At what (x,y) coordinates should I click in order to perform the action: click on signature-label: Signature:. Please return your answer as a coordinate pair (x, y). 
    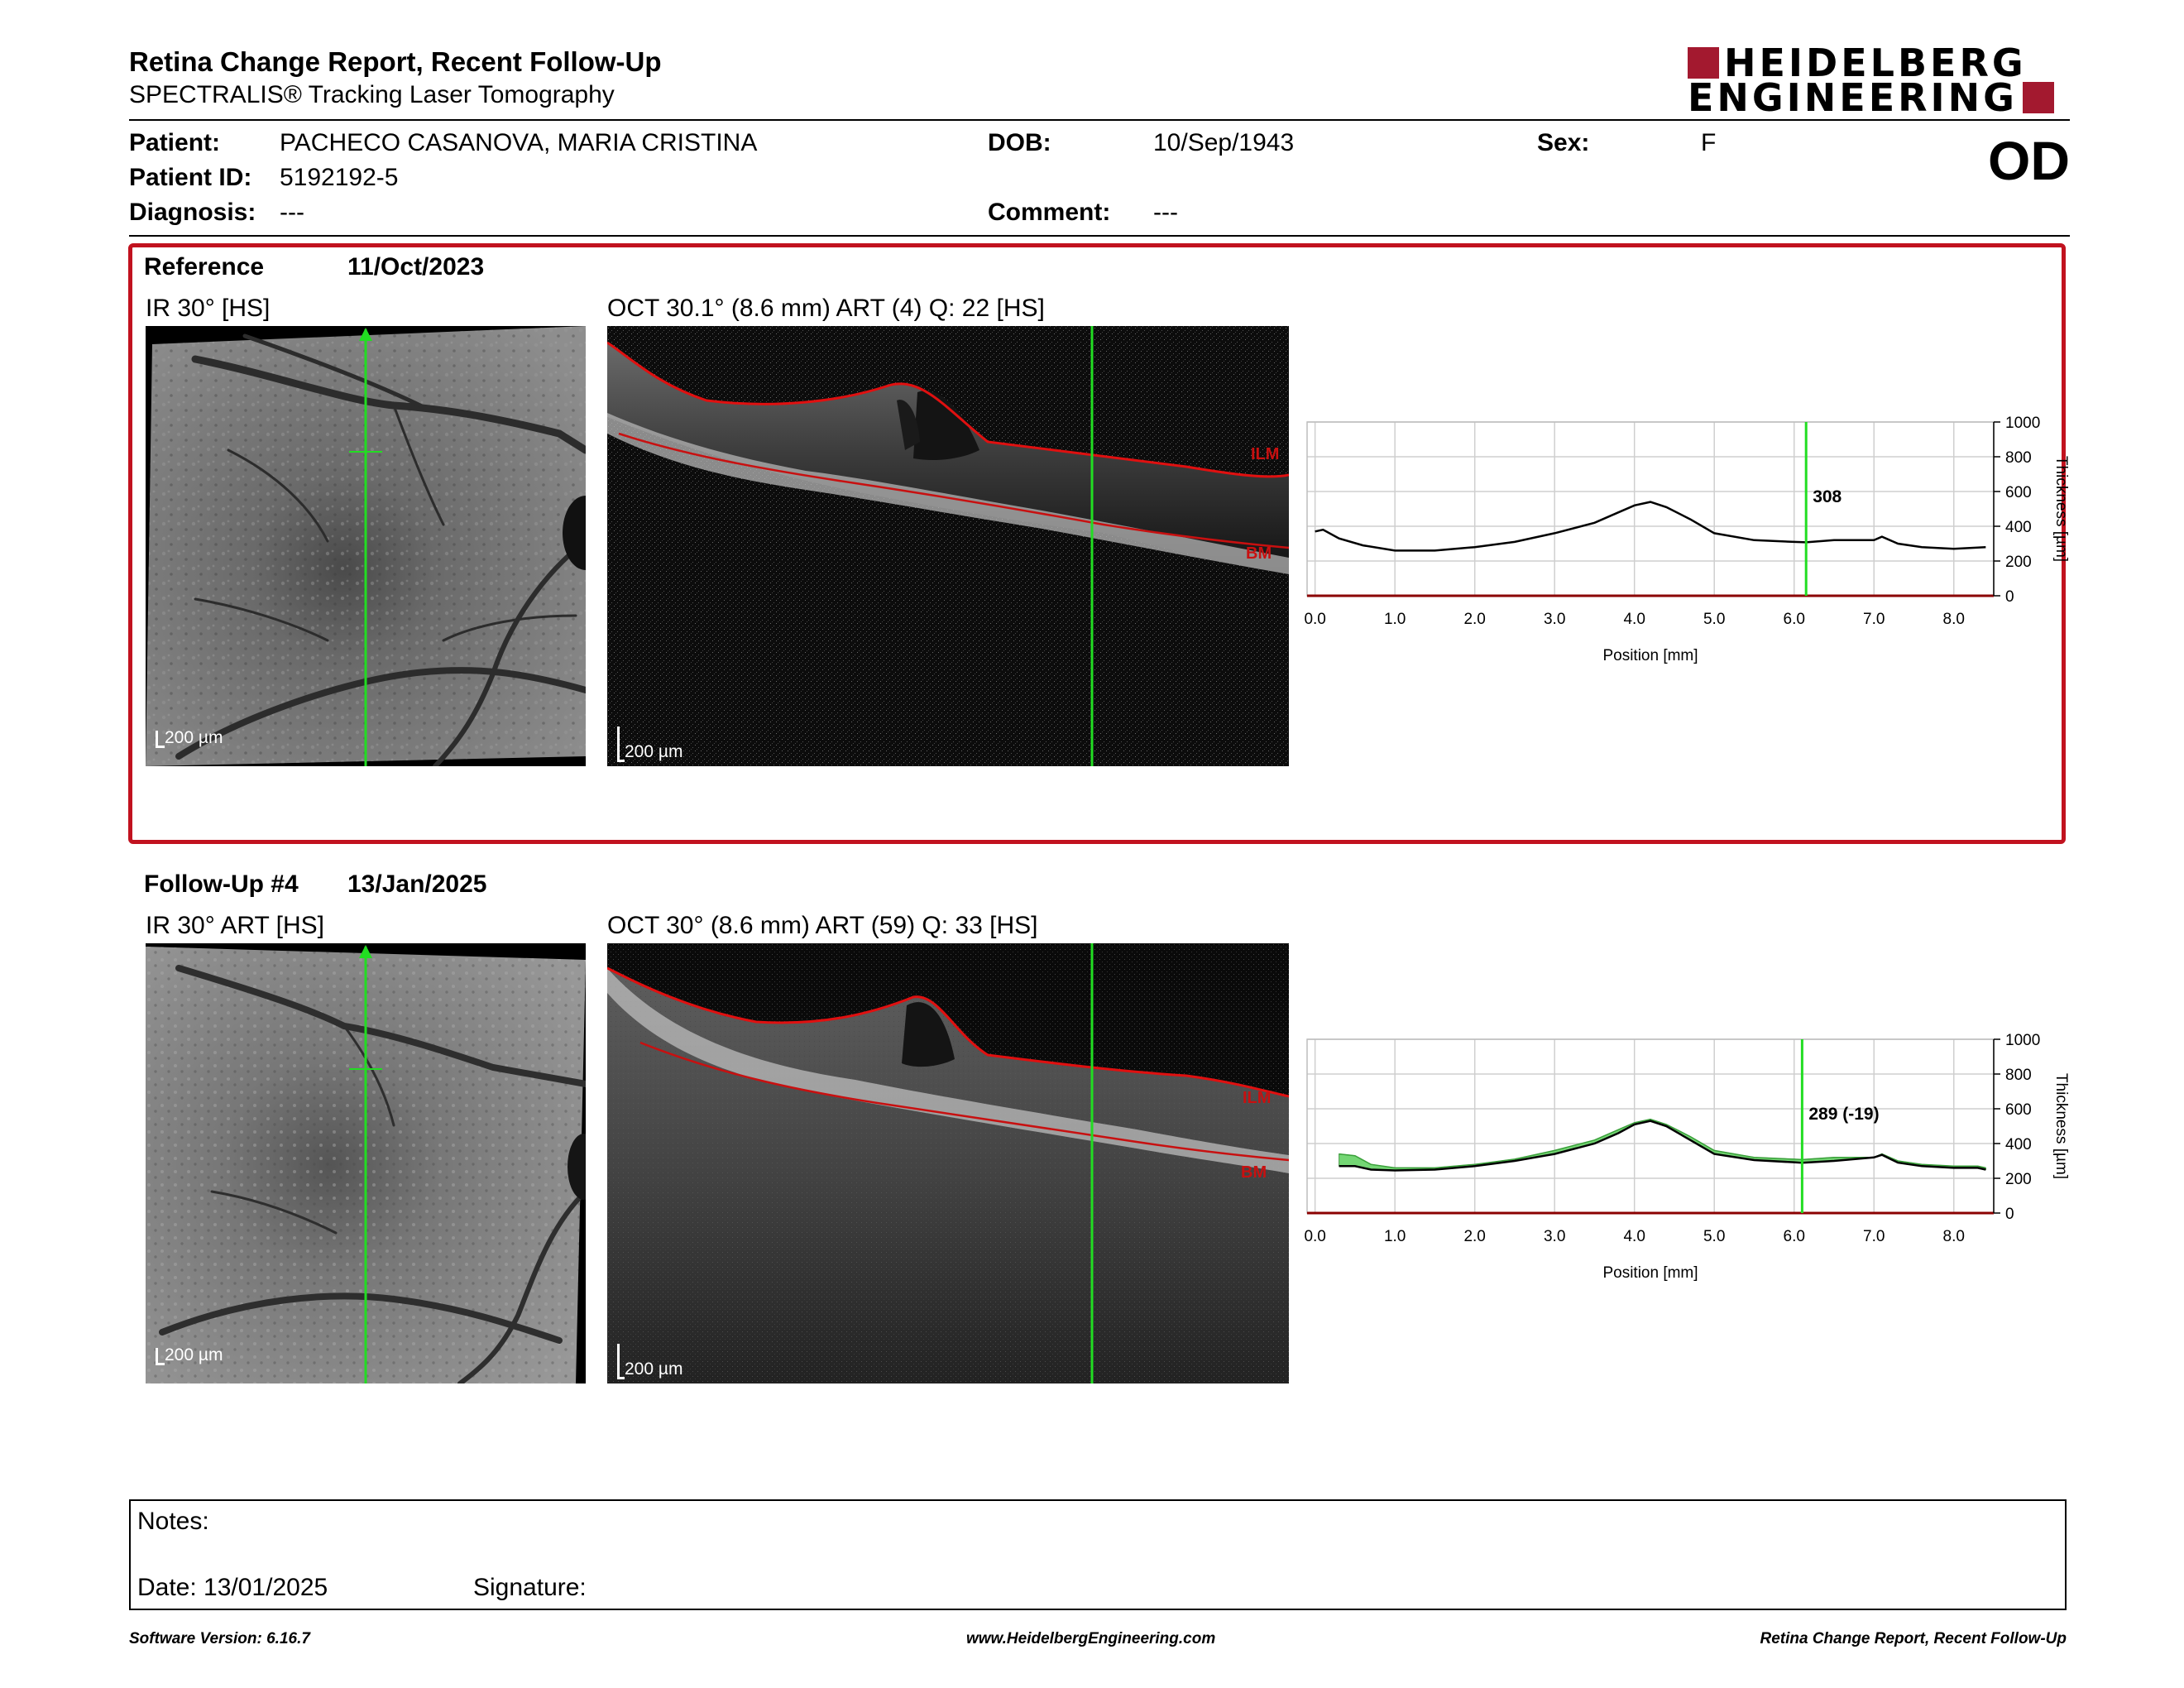
    Looking at the image, I should click on (530, 1587).